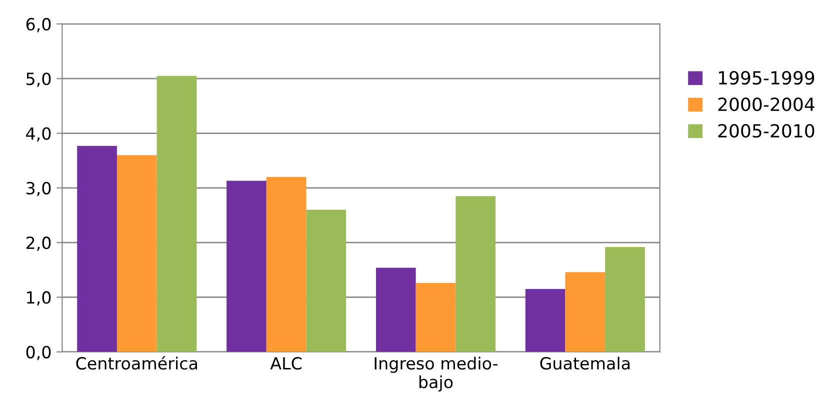 The height and width of the screenshot is (413, 829). I want to click on y-tick-label: 2,0, so click(38, 243).